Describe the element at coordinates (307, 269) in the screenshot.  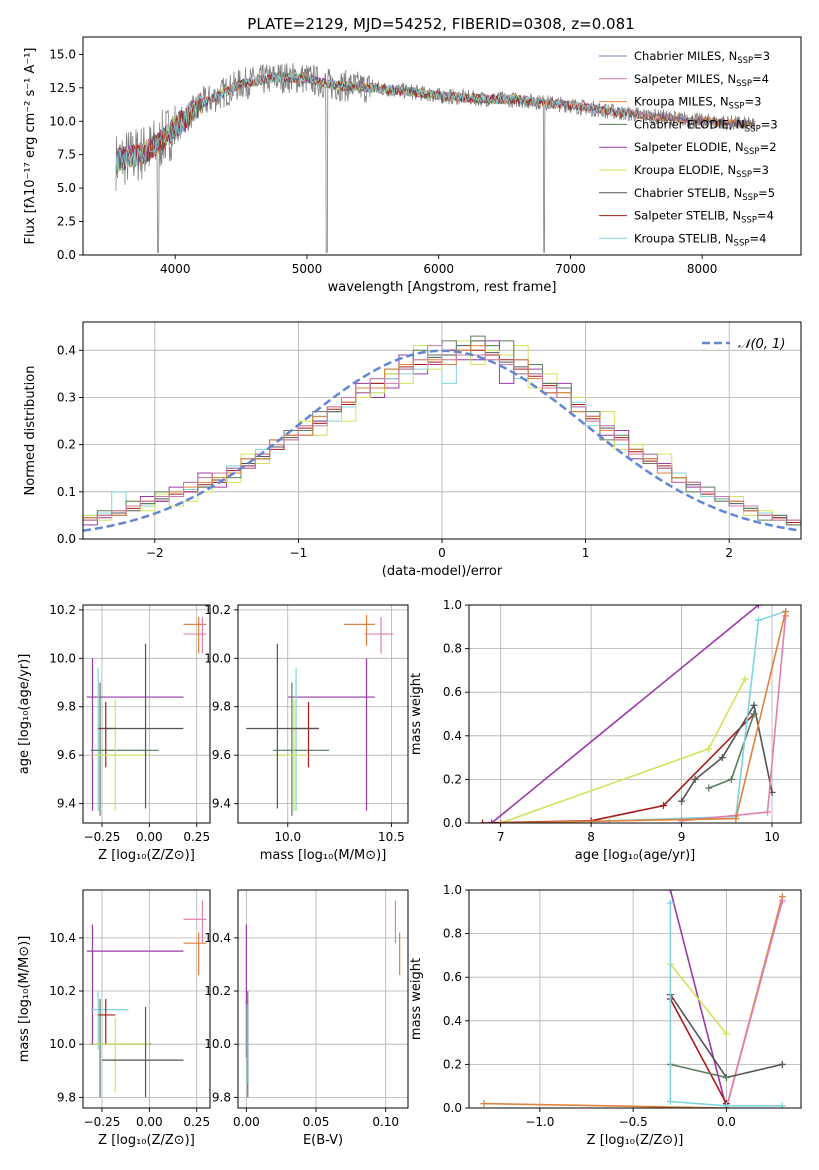
I see `x-tick-label: 5000` at that location.